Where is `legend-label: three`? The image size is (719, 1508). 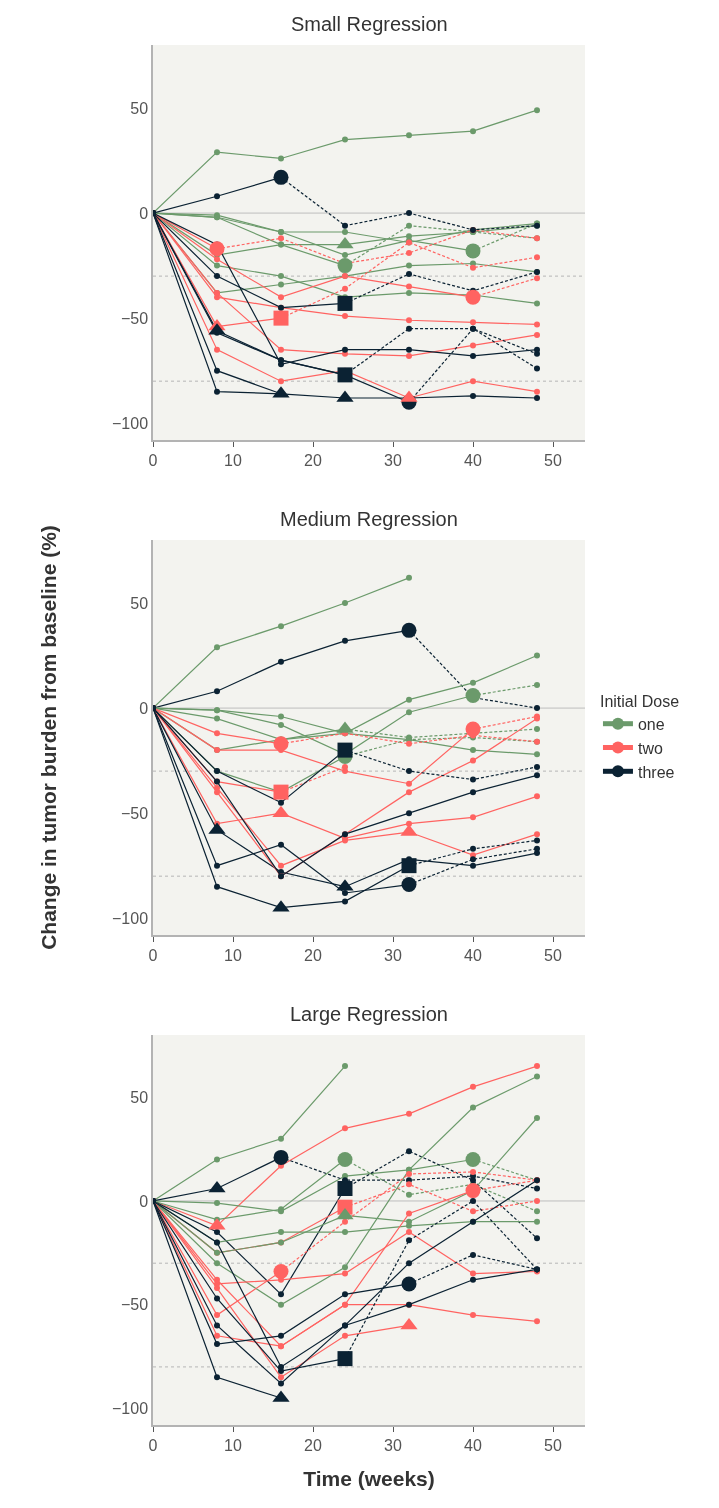 legend-label: three is located at coordinates (656, 772).